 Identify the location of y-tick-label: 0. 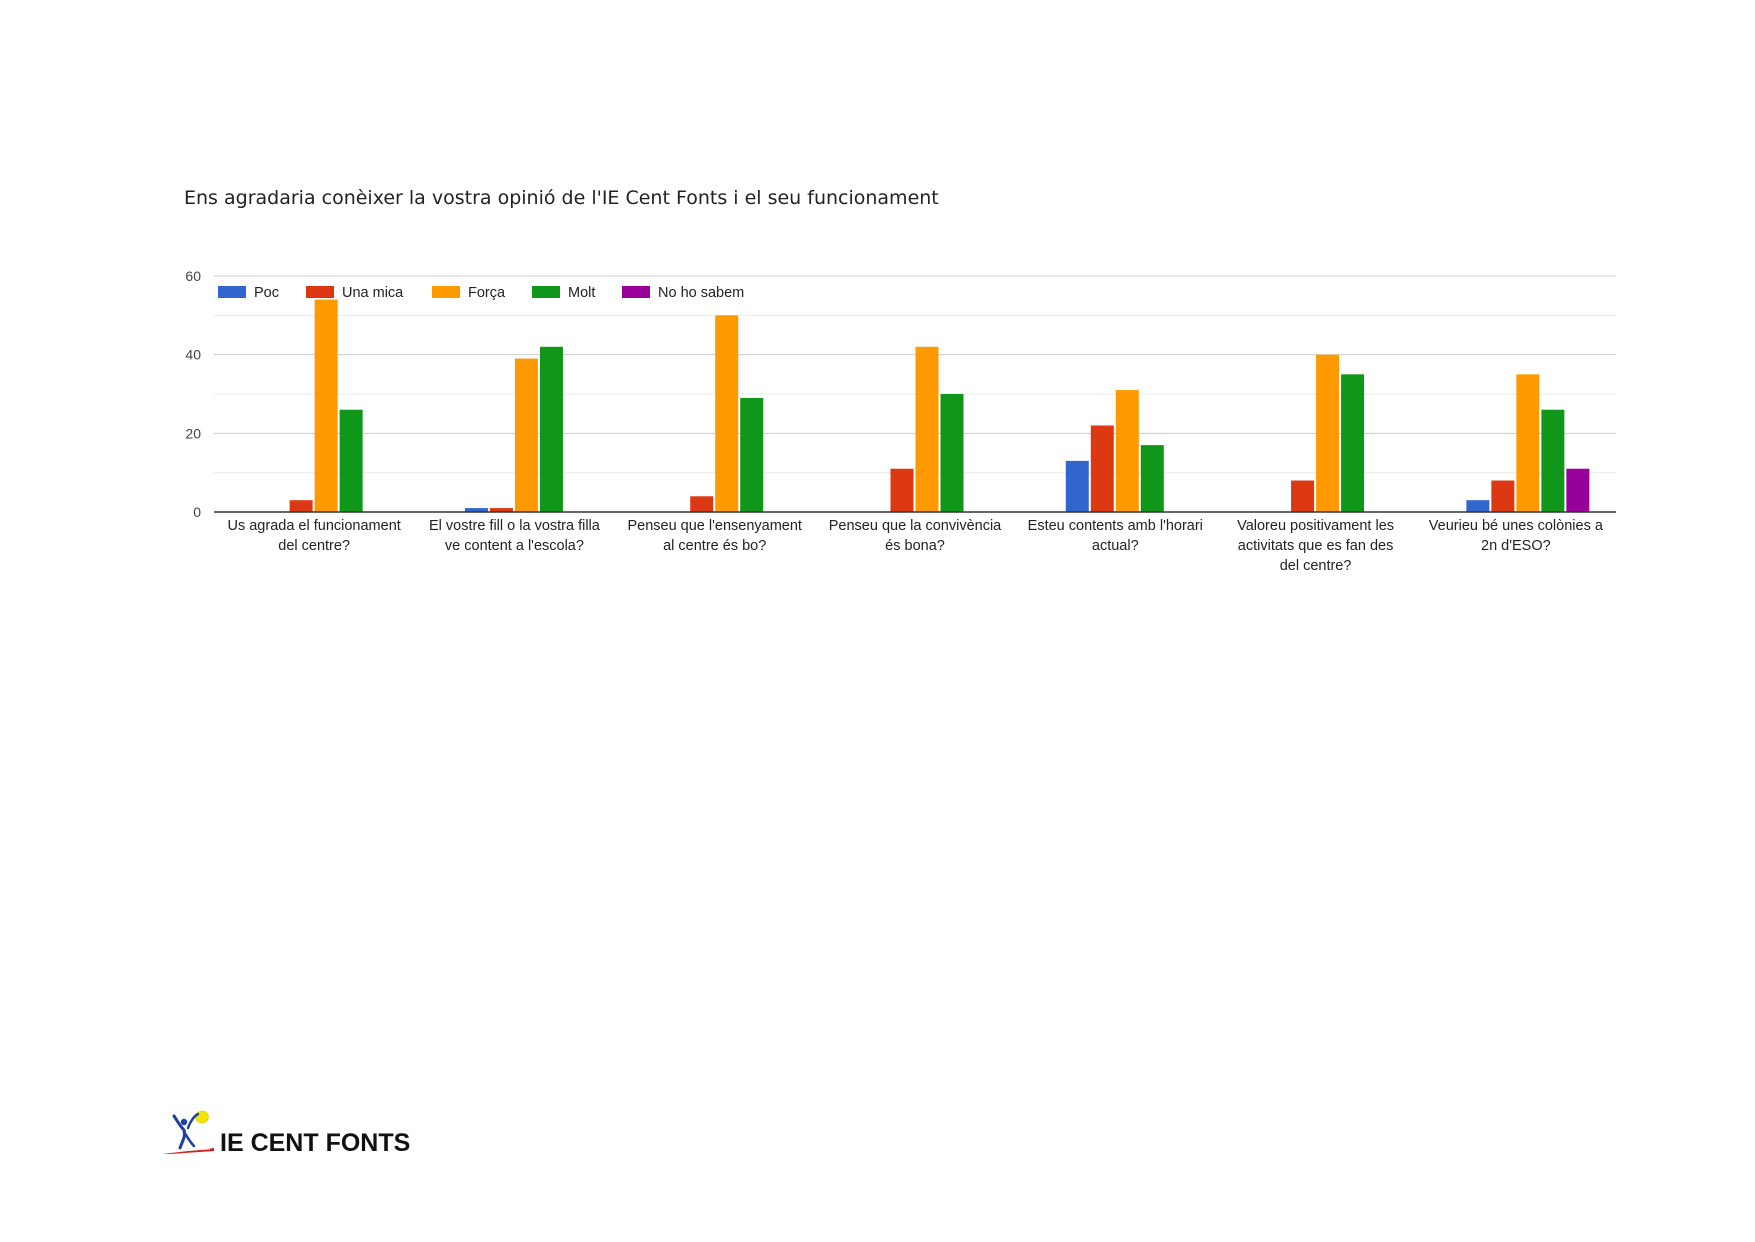
(197, 512).